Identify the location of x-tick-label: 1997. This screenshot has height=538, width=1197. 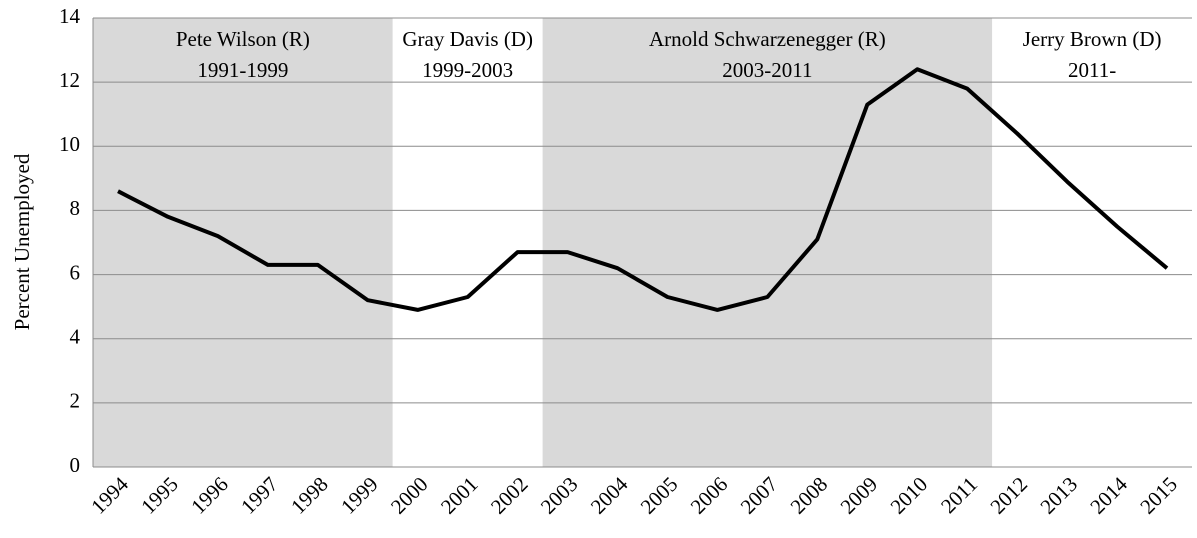
(259, 495).